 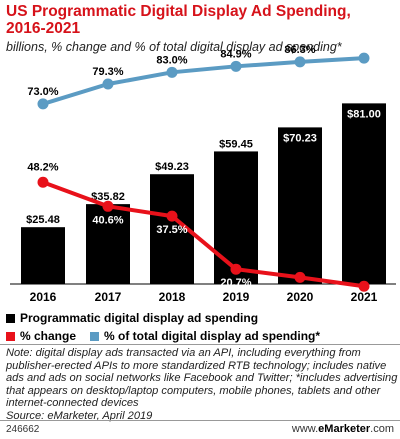 What do you see at coordinates (171, 230) in the screenshot?
I see `change-label-2018: 37.5%` at bounding box center [171, 230].